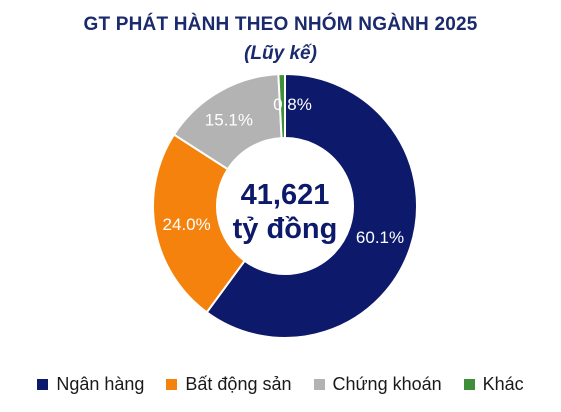  Describe the element at coordinates (387, 384) in the screenshot. I see `legend-label: Chứng khoán` at that location.